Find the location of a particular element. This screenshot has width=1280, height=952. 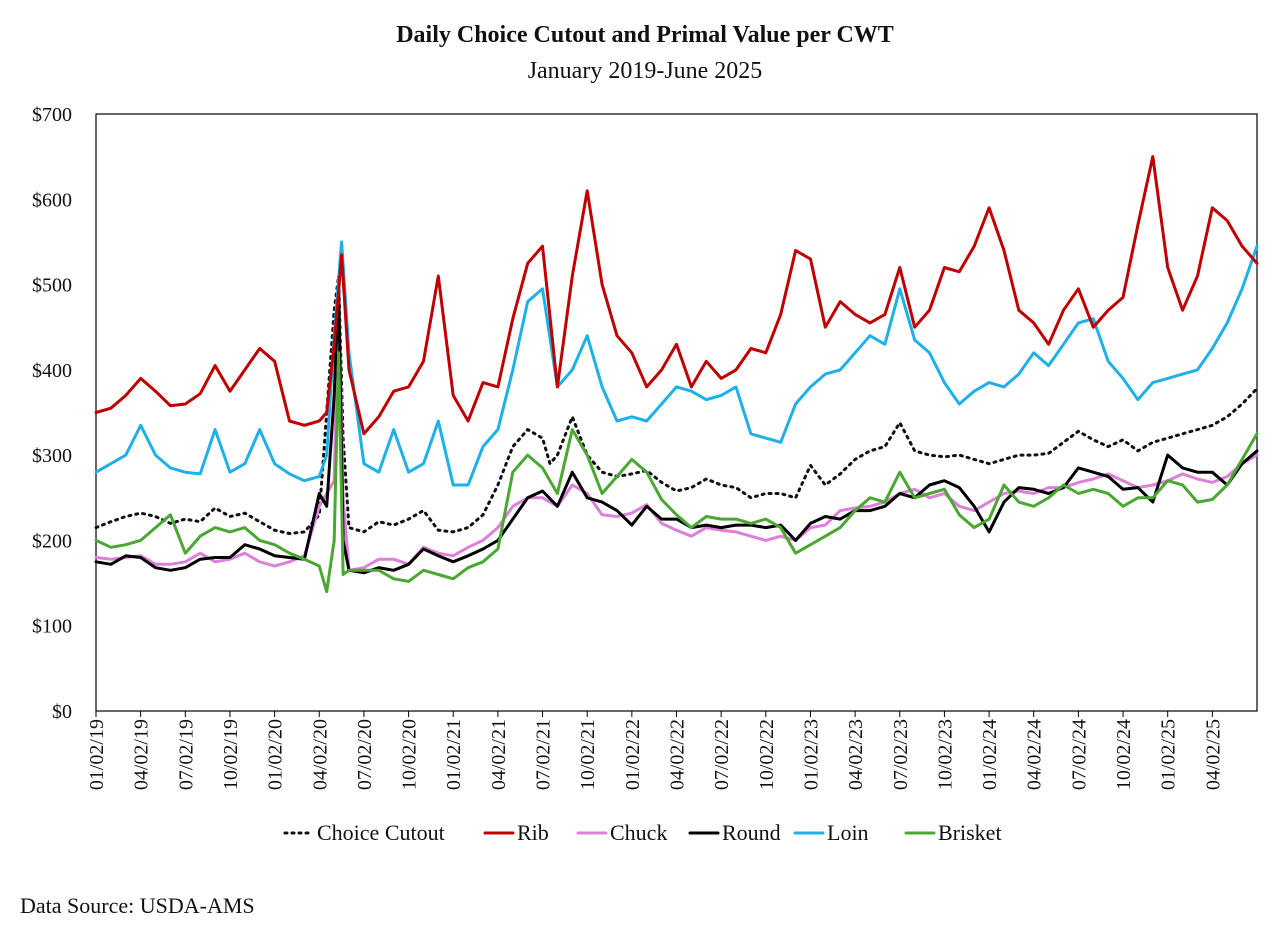

x-tick-label: 01/02/21 is located at coordinates (454, 754).